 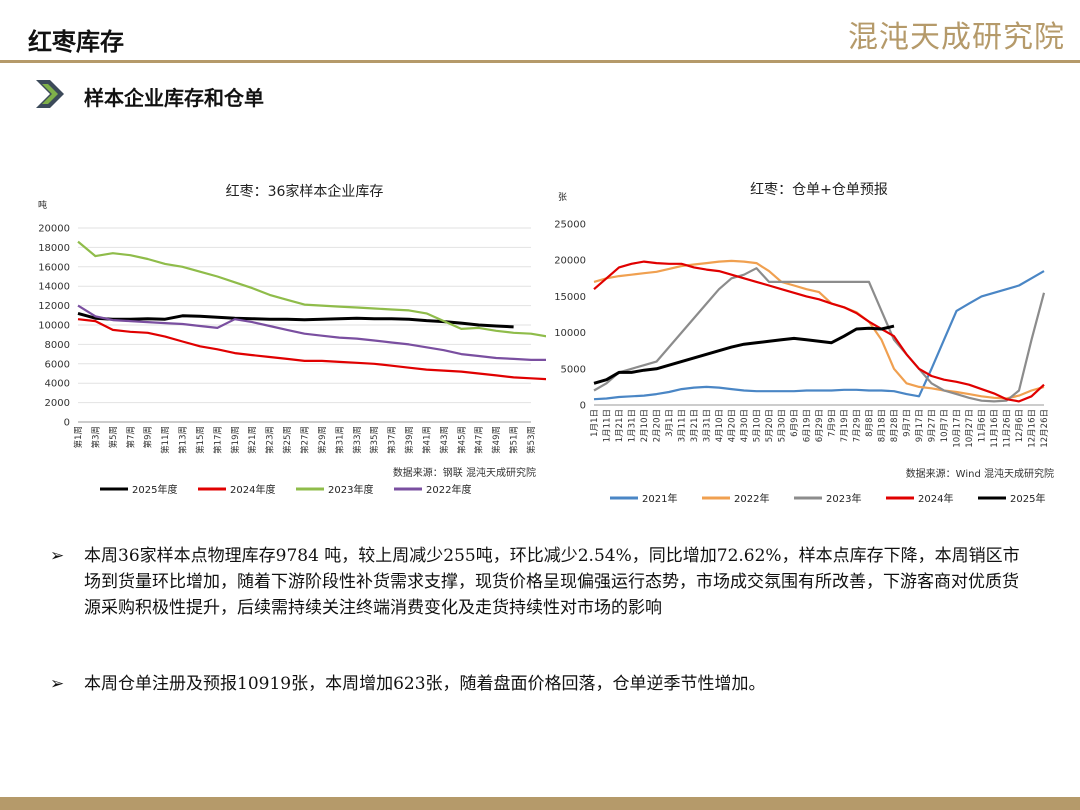 What do you see at coordinates (1033, 428) in the screenshot?
I see `x-tick-label: 12月16日` at bounding box center [1033, 428].